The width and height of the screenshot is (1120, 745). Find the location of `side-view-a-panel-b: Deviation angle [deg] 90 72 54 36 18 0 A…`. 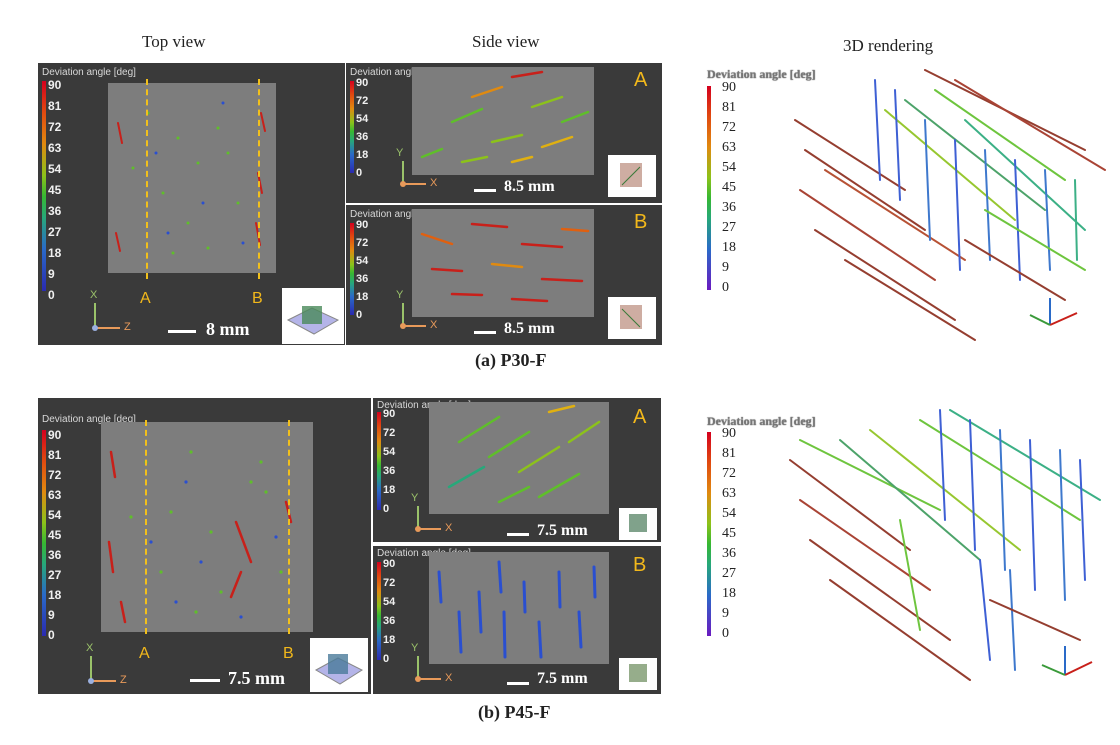

side-view-a-panel-b: Deviation angle [deg] 90 72 54 36 18 0 A… is located at coordinates (517, 470).